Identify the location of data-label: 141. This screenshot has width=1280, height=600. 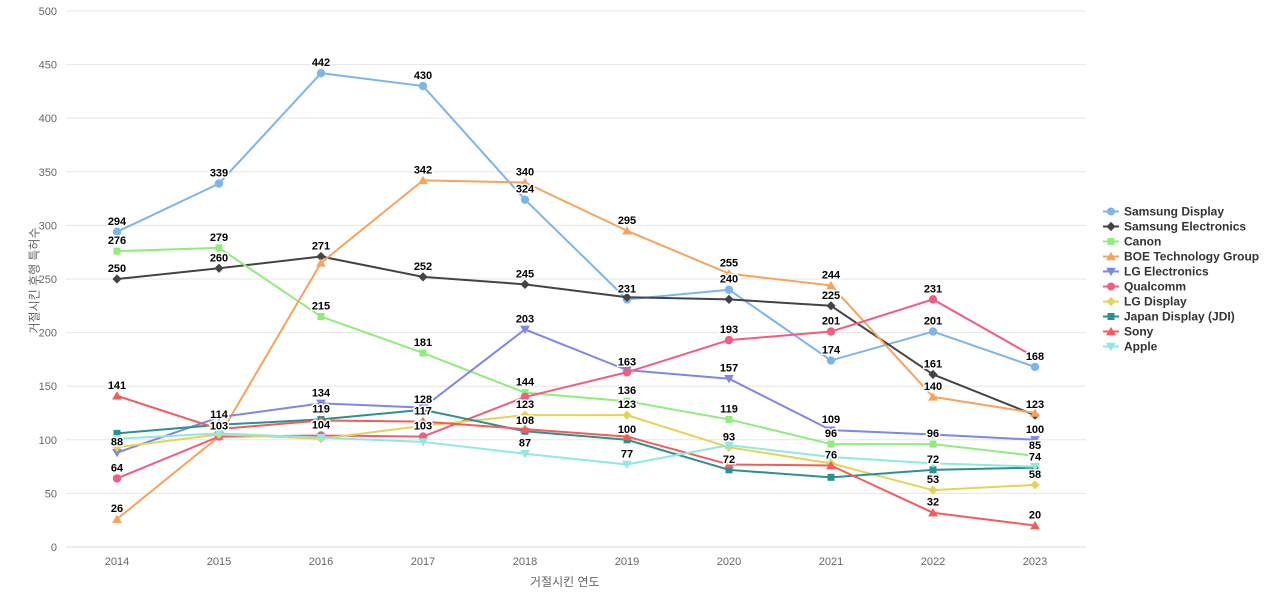
(117, 386).